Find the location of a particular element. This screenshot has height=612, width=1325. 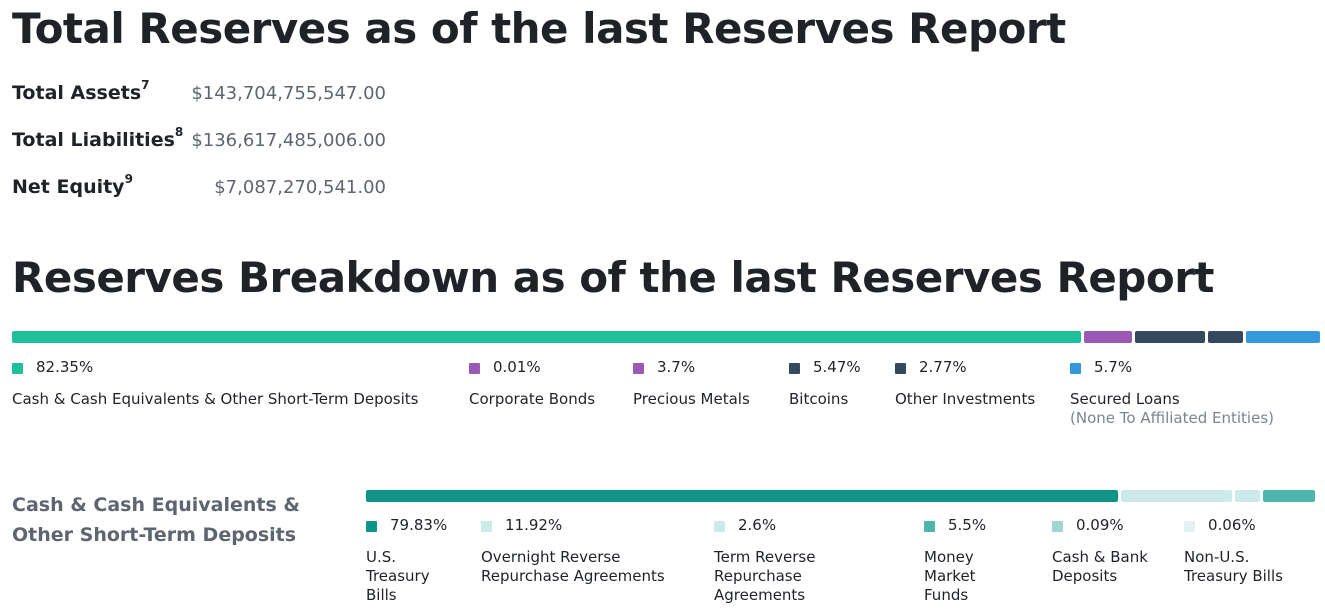

legend-label: Precious Metals is located at coordinates (691, 399).